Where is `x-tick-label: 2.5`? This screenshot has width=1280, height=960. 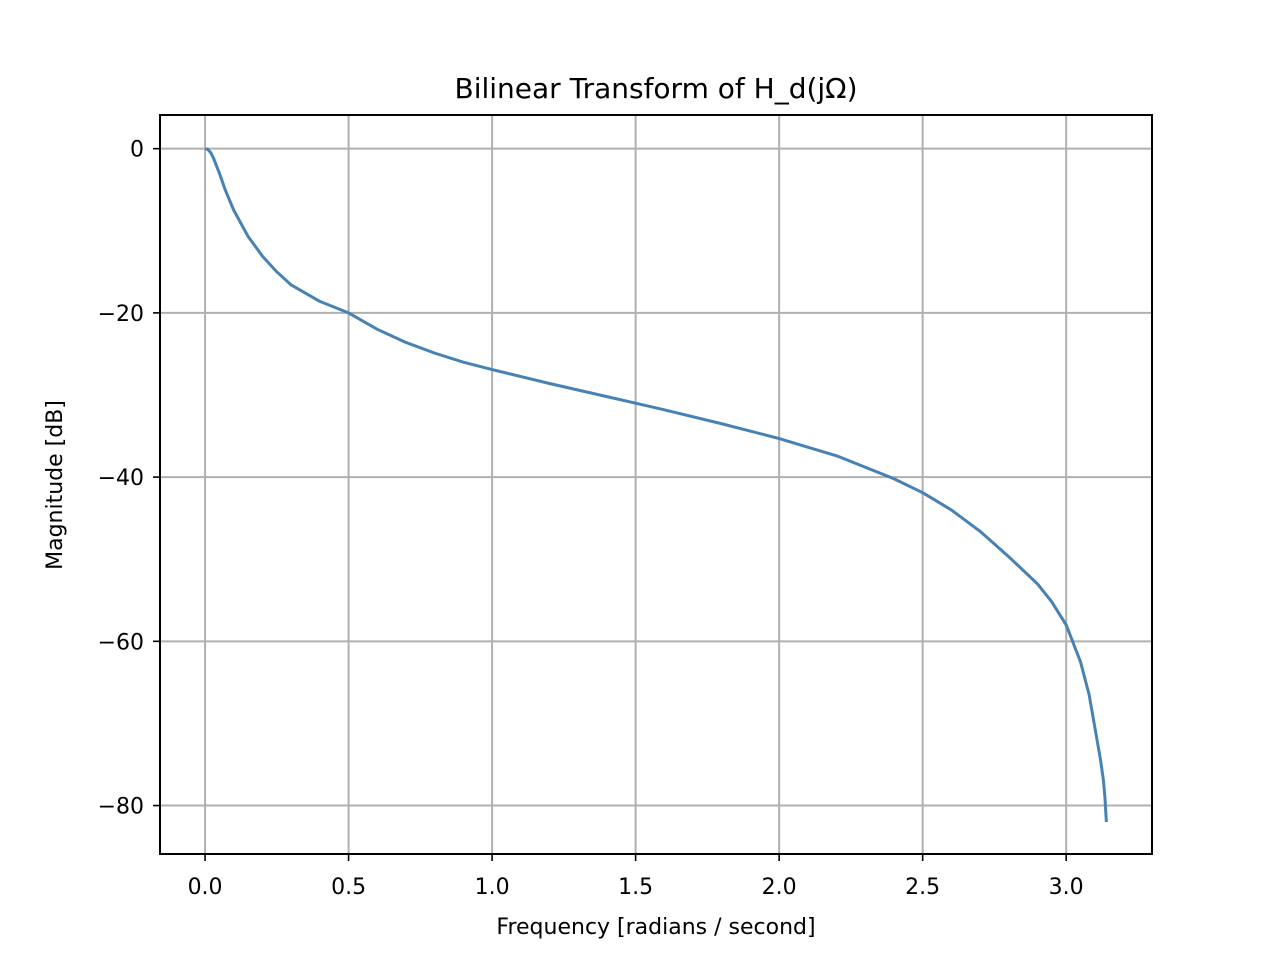
x-tick-label: 2.5 is located at coordinates (922, 887).